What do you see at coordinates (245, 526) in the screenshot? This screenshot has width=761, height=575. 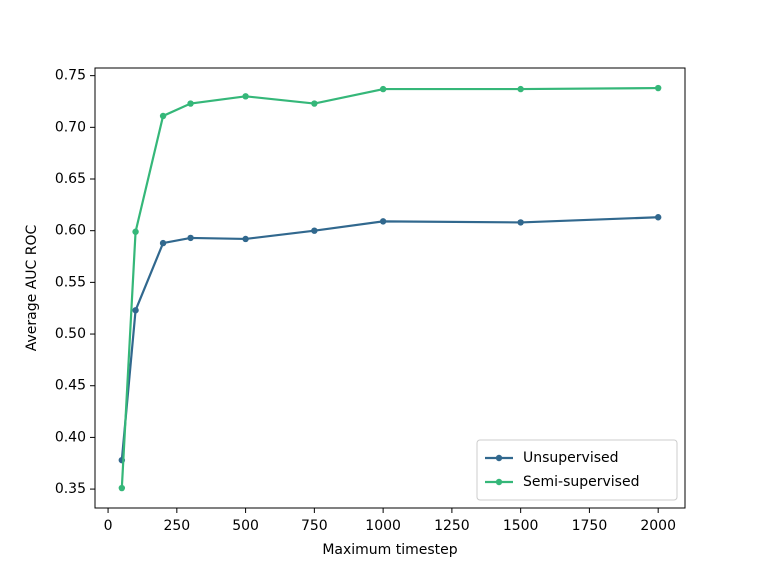 I see `x-tick-label: 500` at bounding box center [245, 526].